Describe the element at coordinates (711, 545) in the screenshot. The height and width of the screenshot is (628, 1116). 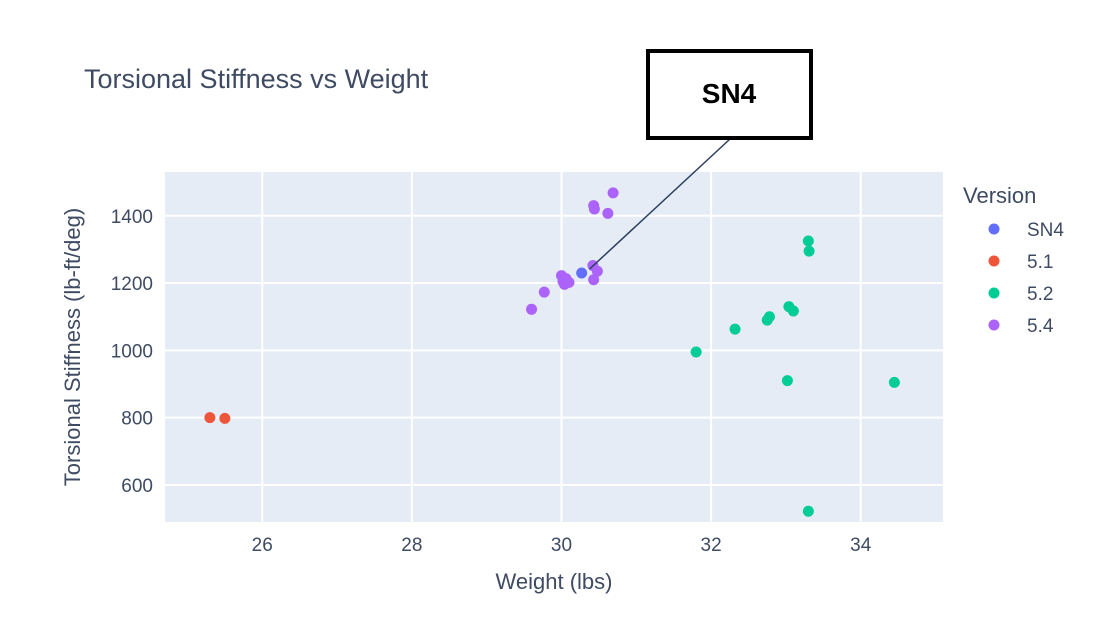
I see `x-tick-label: 32` at that location.